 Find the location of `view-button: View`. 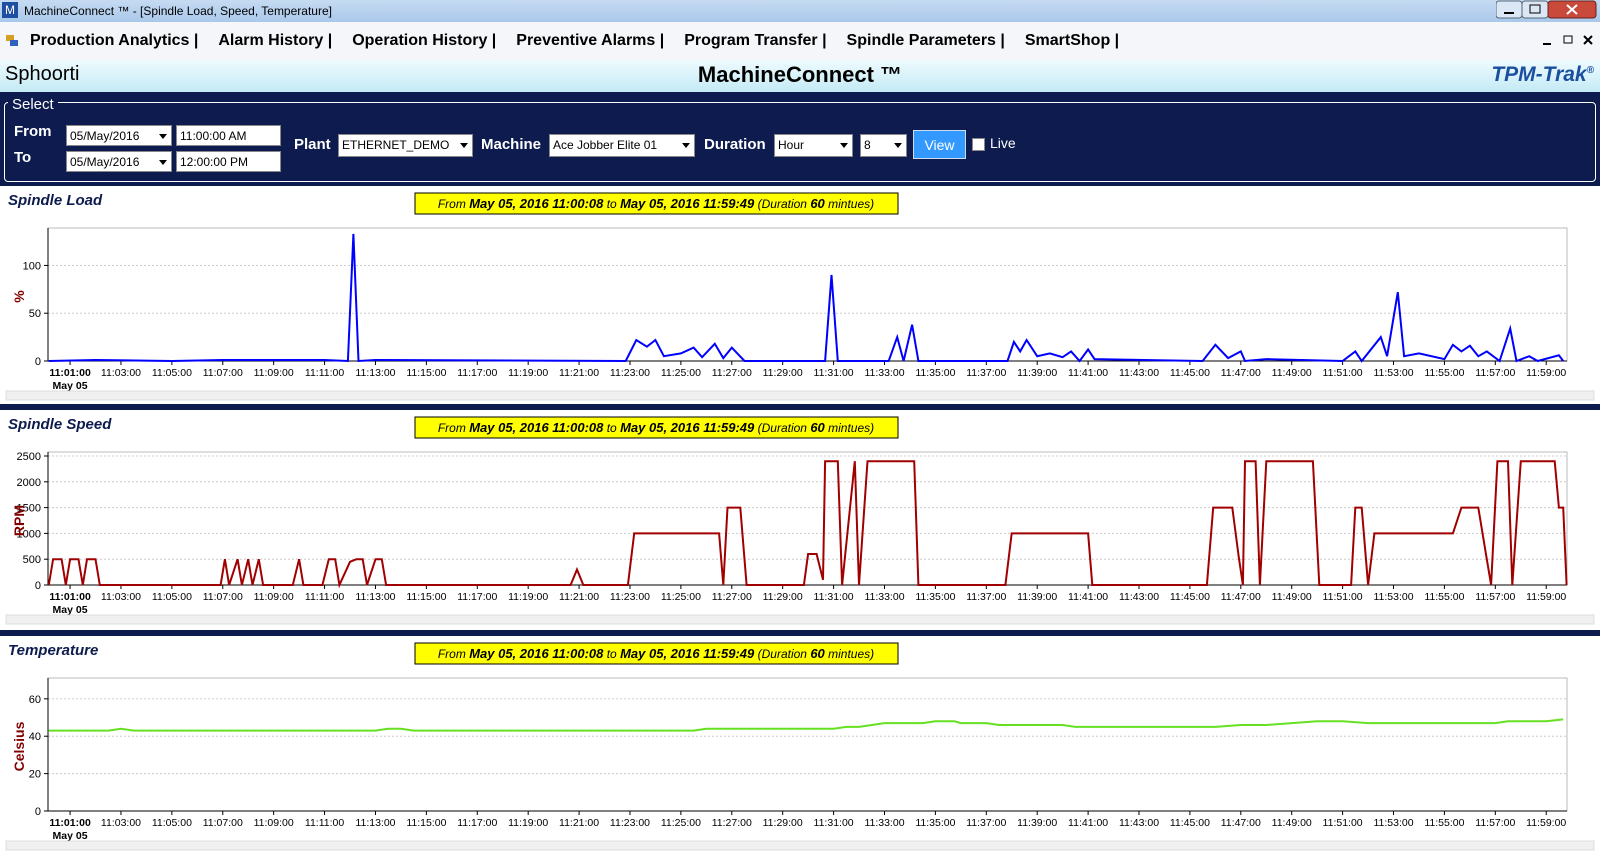

view-button: View is located at coordinates (939, 144).